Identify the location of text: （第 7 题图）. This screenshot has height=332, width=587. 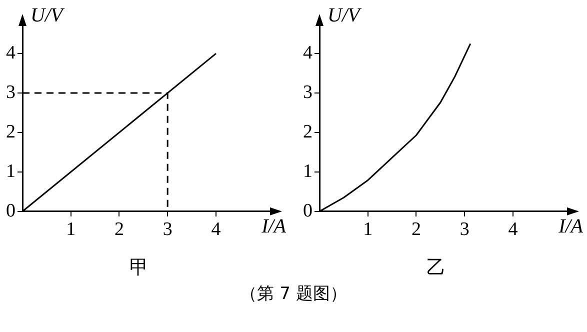
(293, 294).